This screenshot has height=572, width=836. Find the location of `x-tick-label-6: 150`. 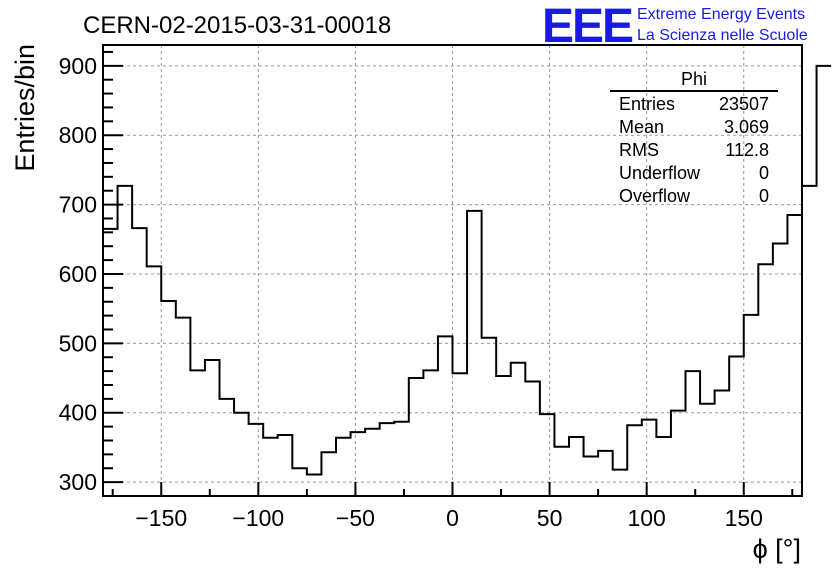

x-tick-label-6: 150 is located at coordinates (744, 518).